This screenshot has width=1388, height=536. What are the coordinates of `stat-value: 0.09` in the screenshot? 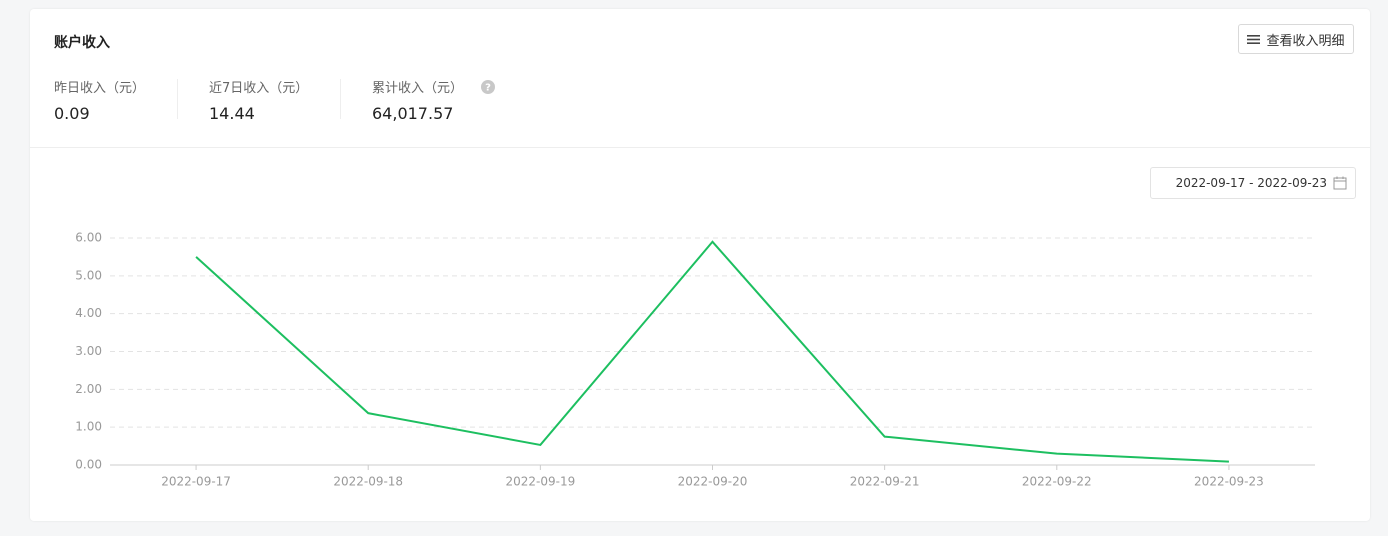 It's located at (72, 113).